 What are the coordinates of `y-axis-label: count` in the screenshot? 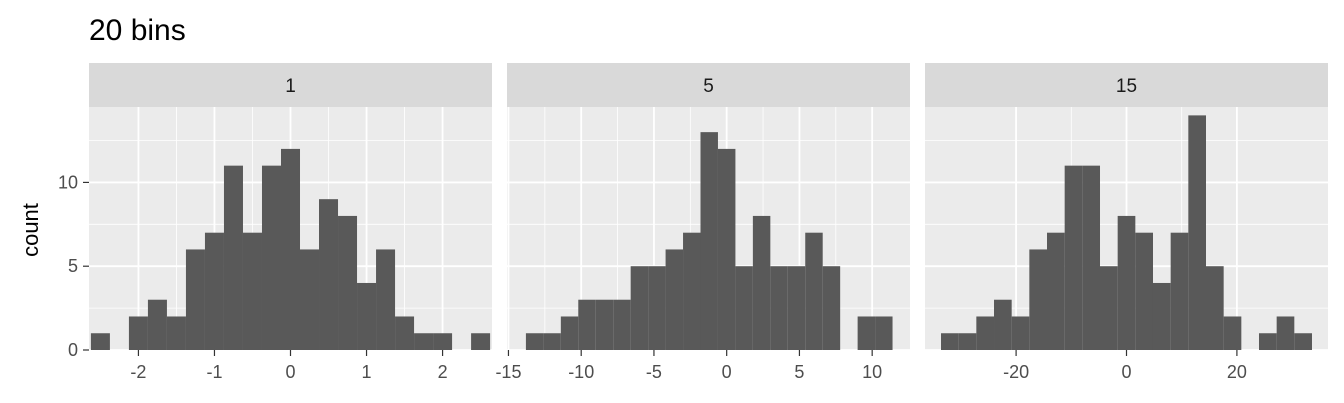 It's located at (30, 230).